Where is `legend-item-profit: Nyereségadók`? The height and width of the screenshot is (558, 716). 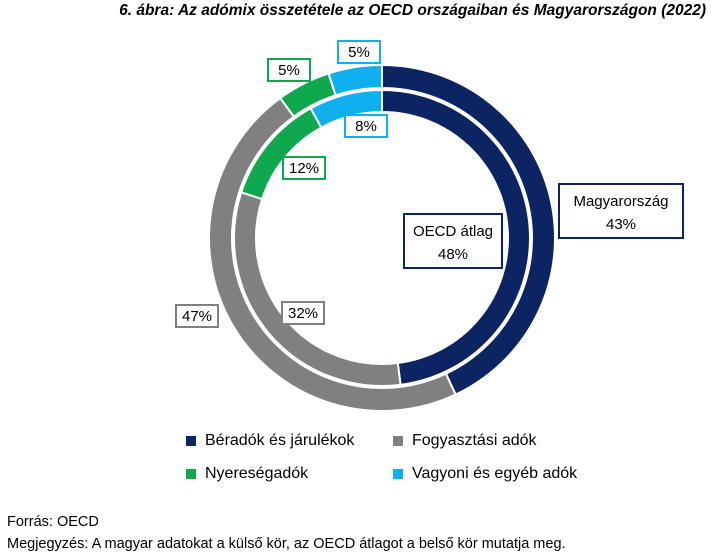
legend-item-profit: Nyereségadók is located at coordinates (247, 474).